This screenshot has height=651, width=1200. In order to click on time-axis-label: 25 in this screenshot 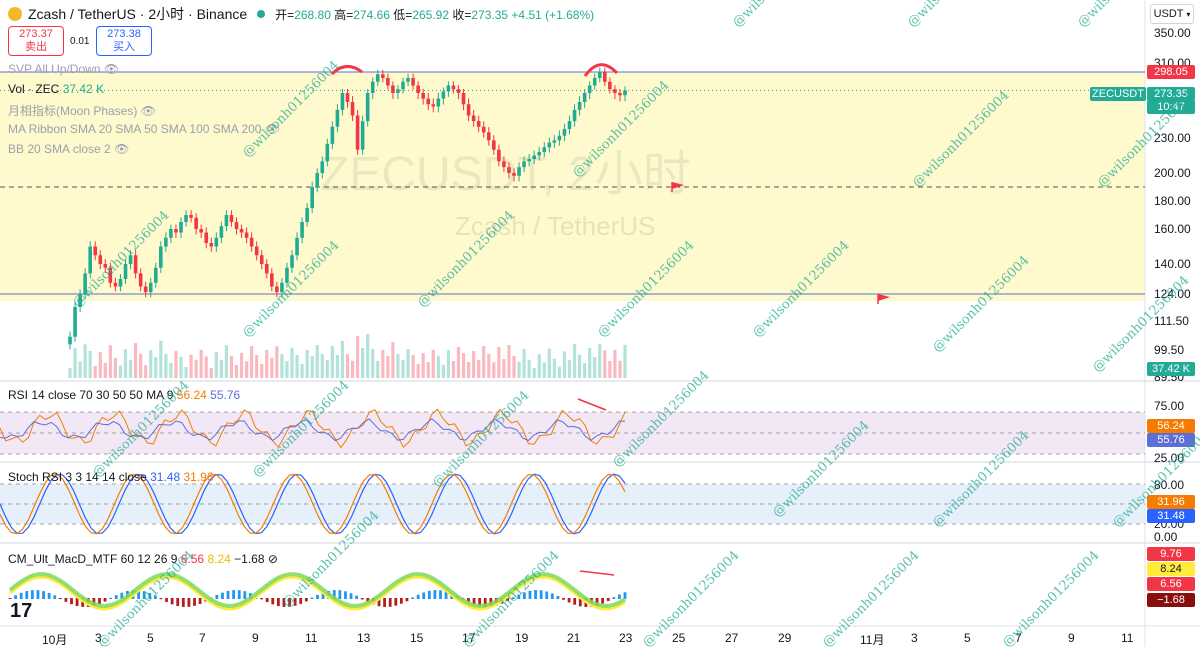, I will do `click(679, 638)`.